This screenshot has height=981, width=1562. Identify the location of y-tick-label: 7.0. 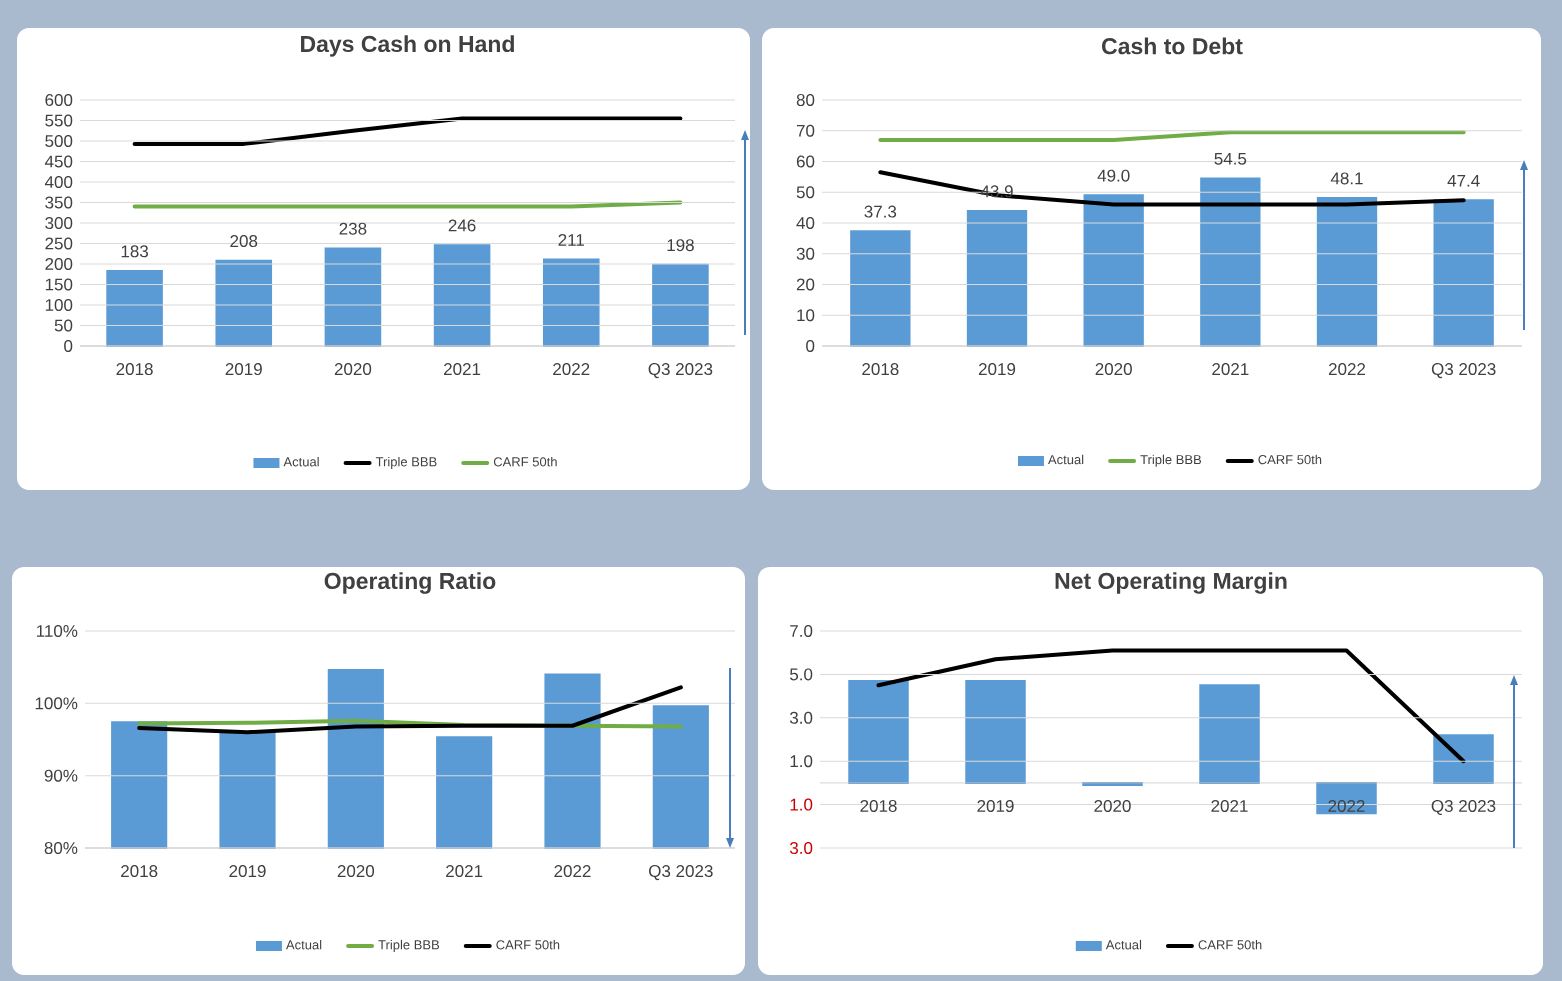
(801, 630).